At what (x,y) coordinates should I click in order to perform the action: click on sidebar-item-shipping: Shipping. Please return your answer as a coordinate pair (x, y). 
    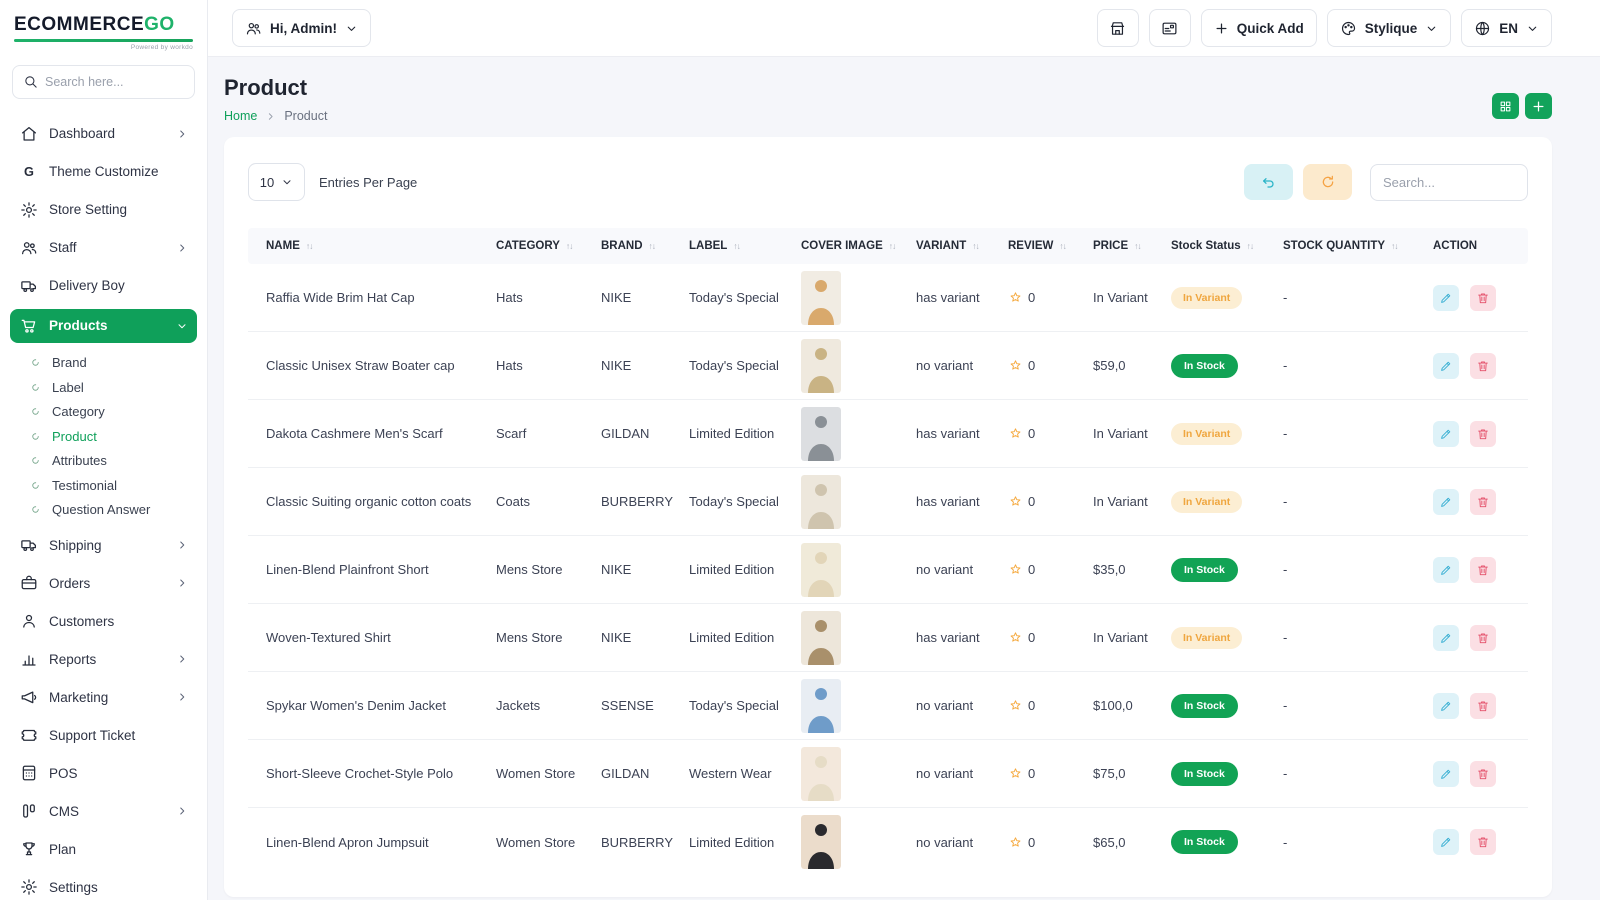
    Looking at the image, I should click on (103, 545).